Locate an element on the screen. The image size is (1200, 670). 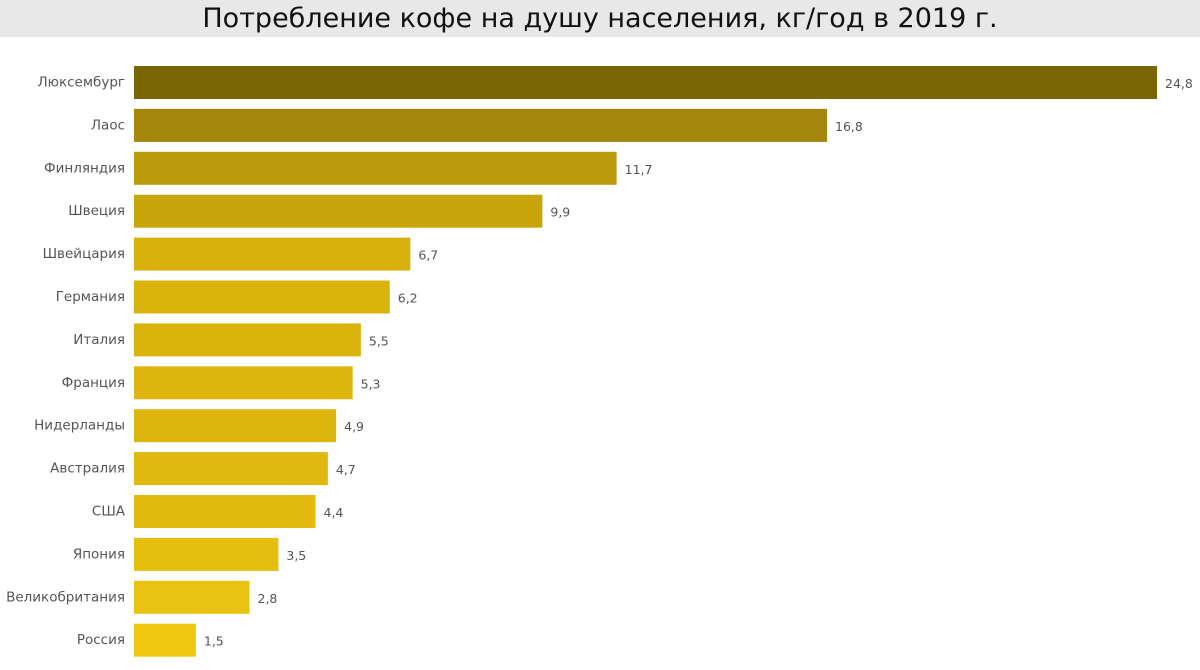
data-label: 1,5 is located at coordinates (214, 641).